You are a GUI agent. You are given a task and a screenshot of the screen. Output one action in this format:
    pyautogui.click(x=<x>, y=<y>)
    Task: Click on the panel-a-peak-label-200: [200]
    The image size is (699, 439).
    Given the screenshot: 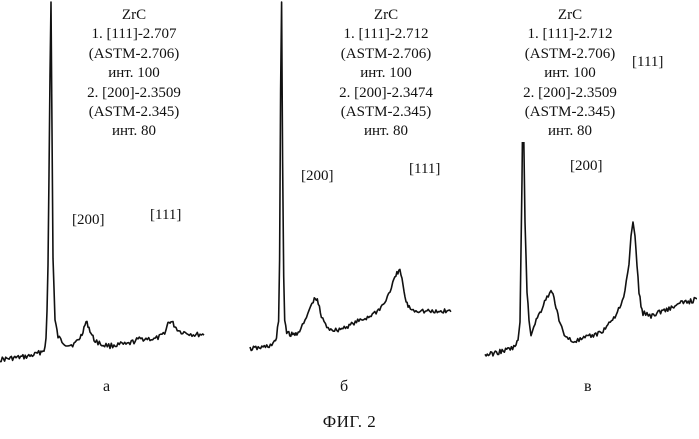 What is the action you would take?
    pyautogui.click(x=88, y=220)
    